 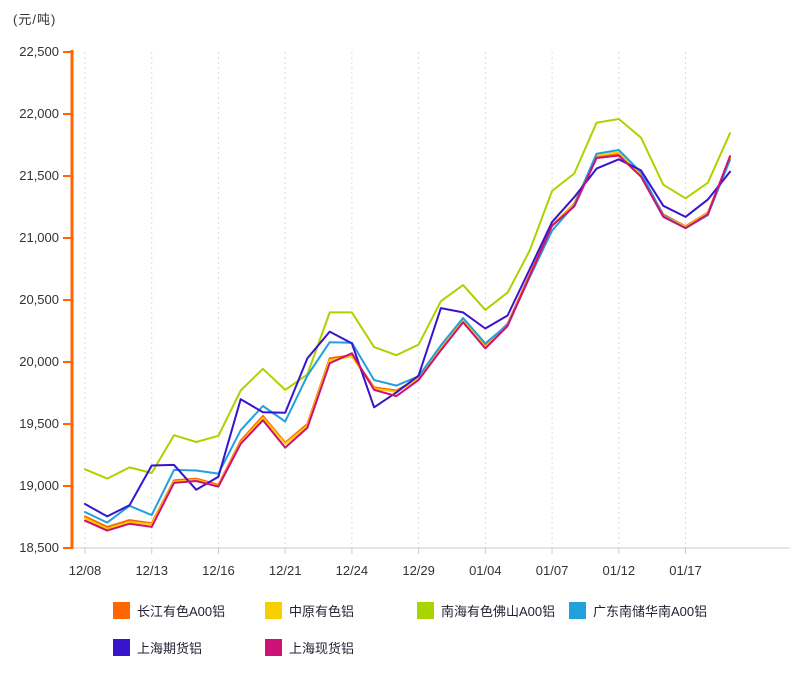 What do you see at coordinates (39, 237) in the screenshot?
I see `y-axis-tick-label: 21,000` at bounding box center [39, 237].